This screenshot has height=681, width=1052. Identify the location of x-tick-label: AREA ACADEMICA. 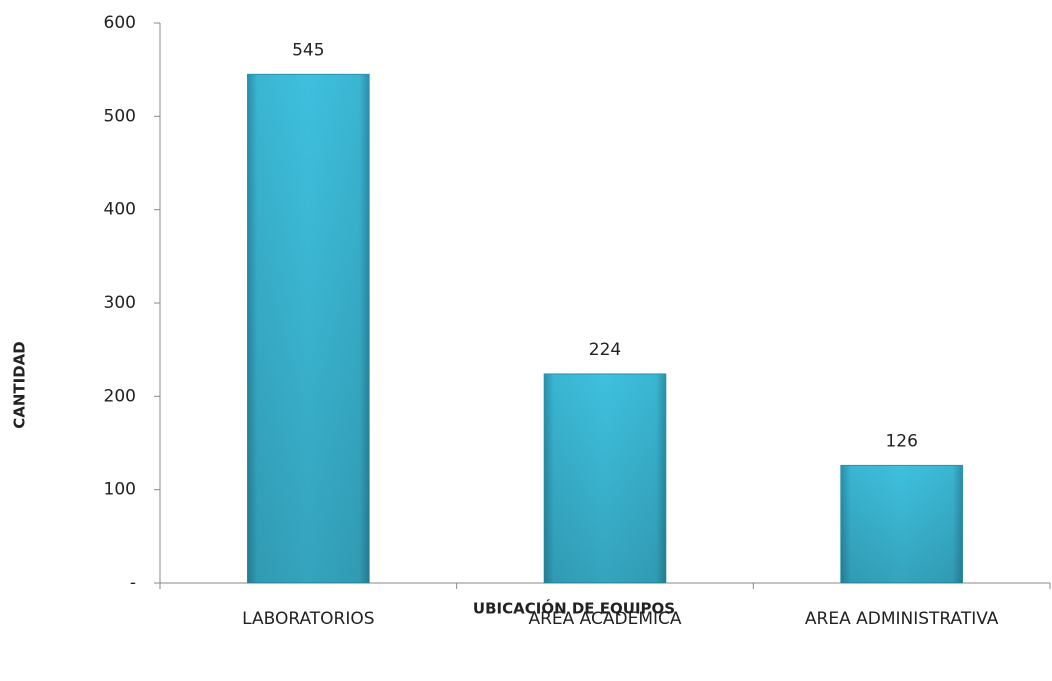
(604, 619).